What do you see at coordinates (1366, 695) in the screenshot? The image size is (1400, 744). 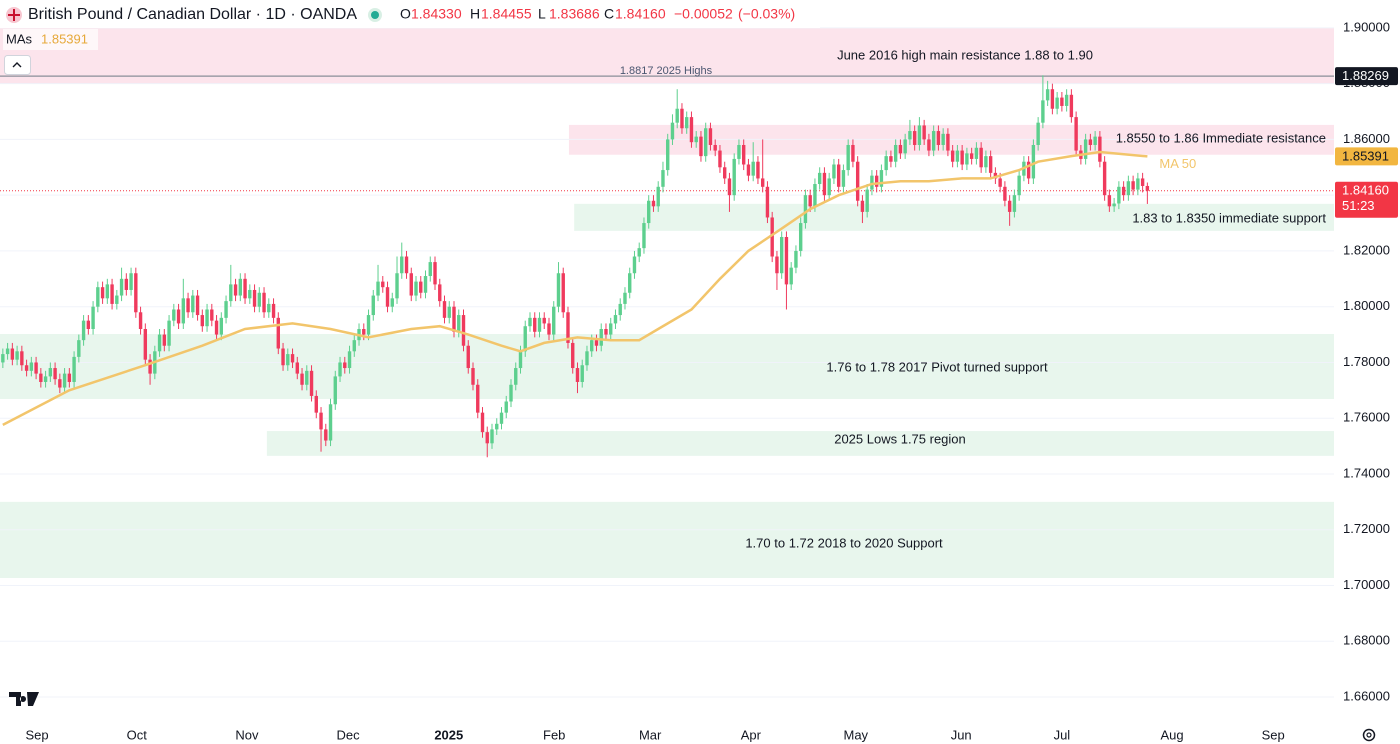 I see `y-tick-label: 1.66000` at bounding box center [1366, 695].